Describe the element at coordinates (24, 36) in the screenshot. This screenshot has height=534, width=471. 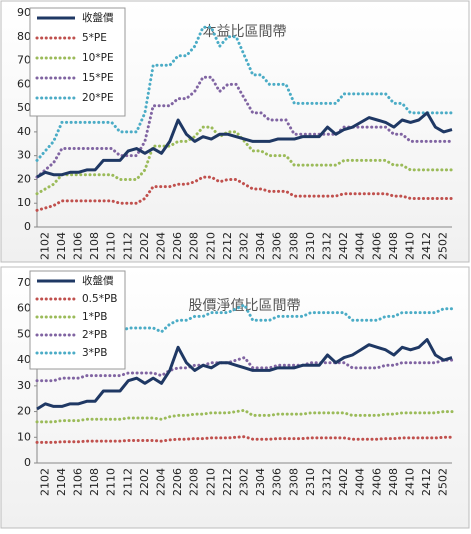
I see `y-tick-label: 80` at that location.